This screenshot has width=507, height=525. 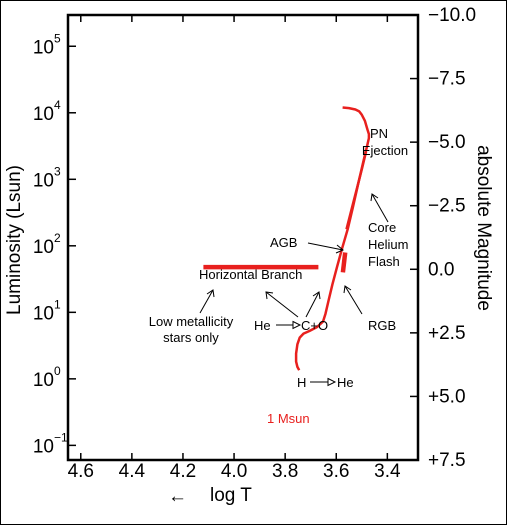 What do you see at coordinates (191, 337) in the screenshot?
I see `lowmet-label-line2: stars only` at bounding box center [191, 337].